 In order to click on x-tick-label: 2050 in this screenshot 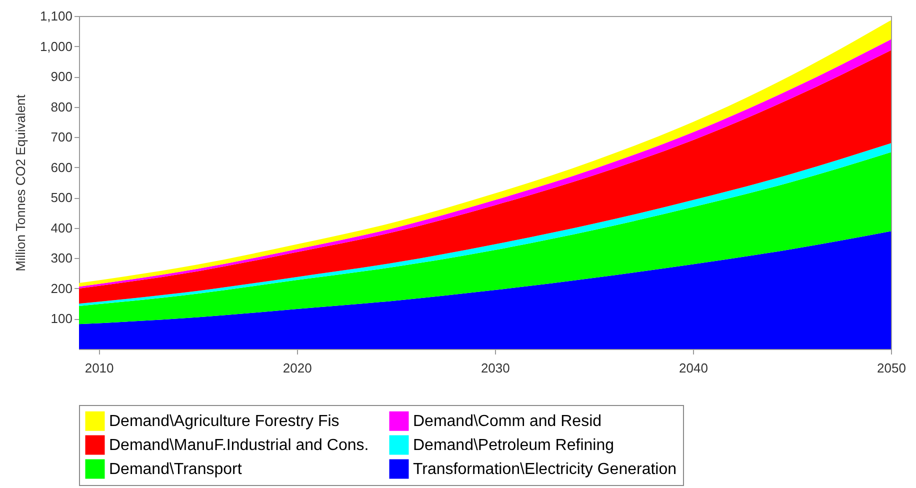, I will do `click(891, 368)`.